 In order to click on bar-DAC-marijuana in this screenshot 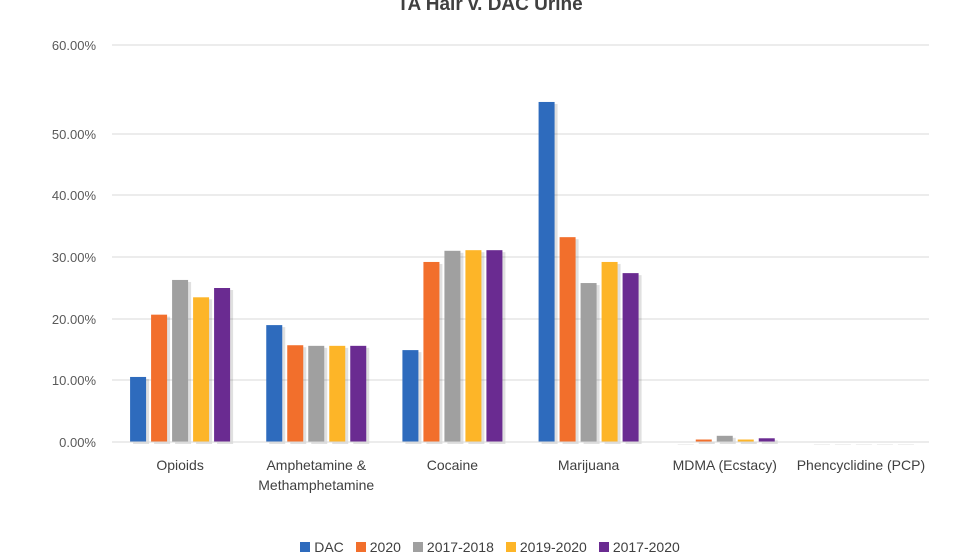, I will do `click(546, 272)`.